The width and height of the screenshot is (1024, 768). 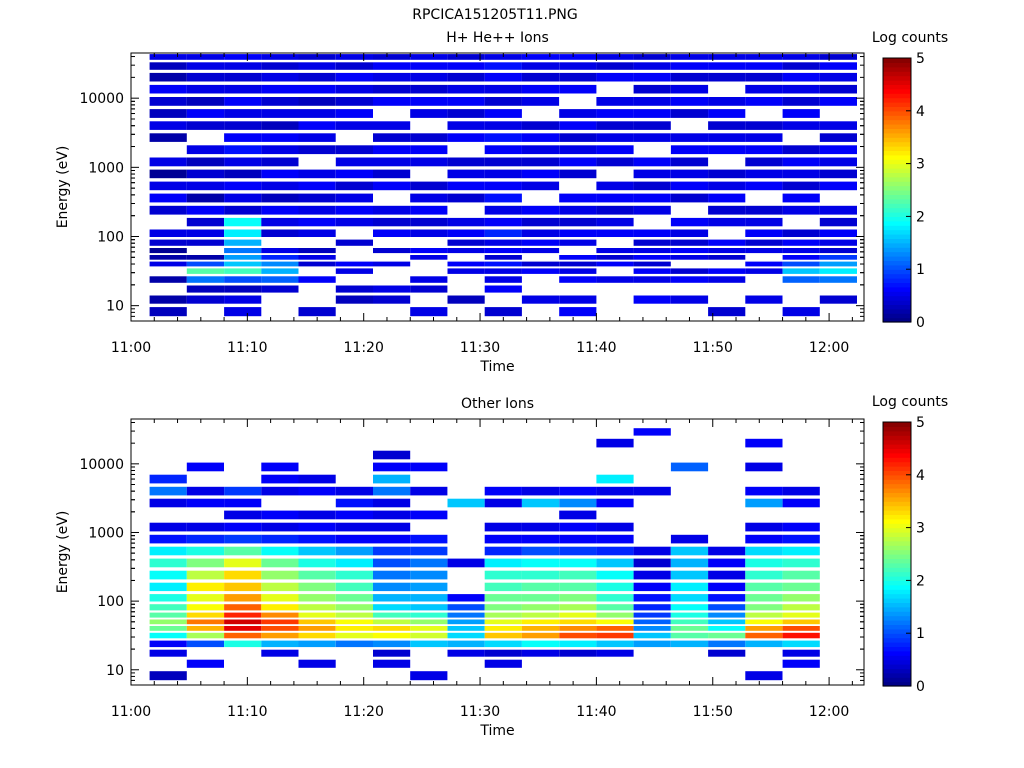 What do you see at coordinates (910, 544) in the screenshot?
I see `colorbar: 0 1 2 3 4 5 Log counts` at bounding box center [910, 544].